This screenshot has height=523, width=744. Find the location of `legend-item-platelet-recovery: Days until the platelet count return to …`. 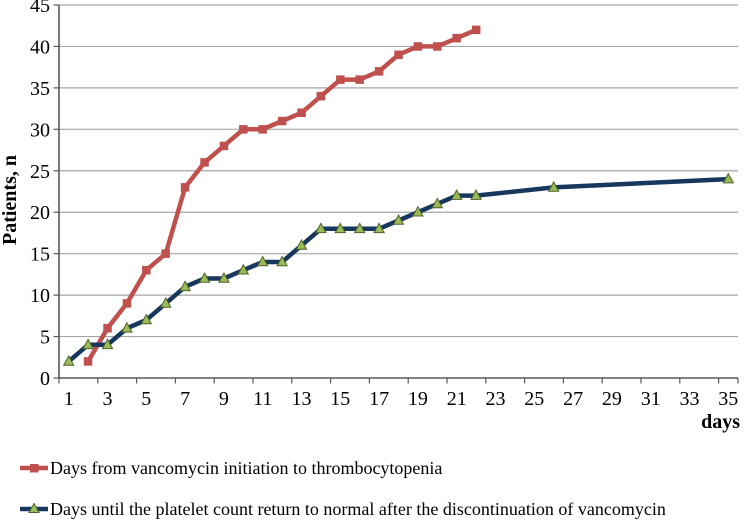

legend-item-platelet-recovery: Days until the platelet count return to … is located at coordinates (343, 509).